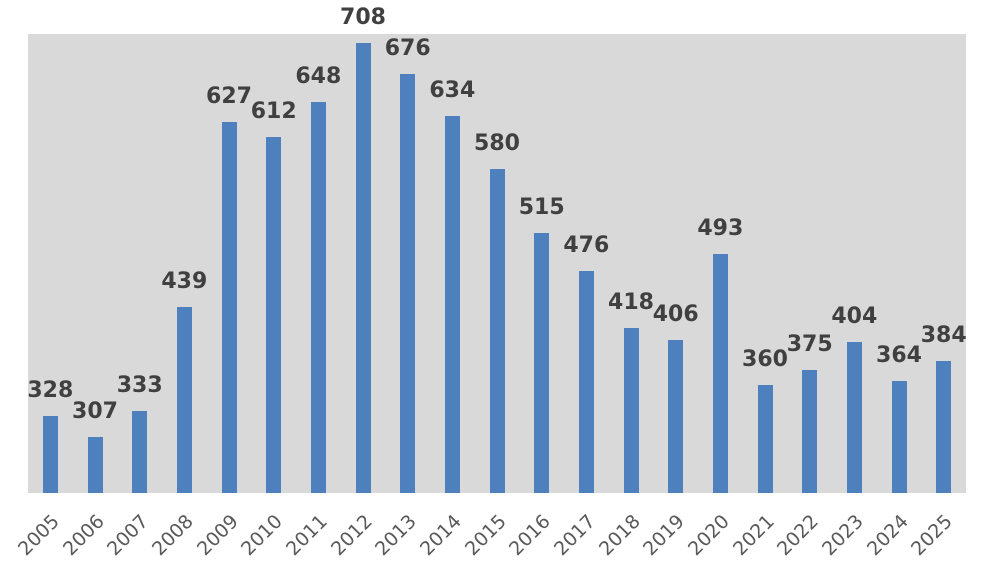 This screenshot has width=992, height=563. What do you see at coordinates (542, 363) in the screenshot?
I see `bar-2016` at bounding box center [542, 363].